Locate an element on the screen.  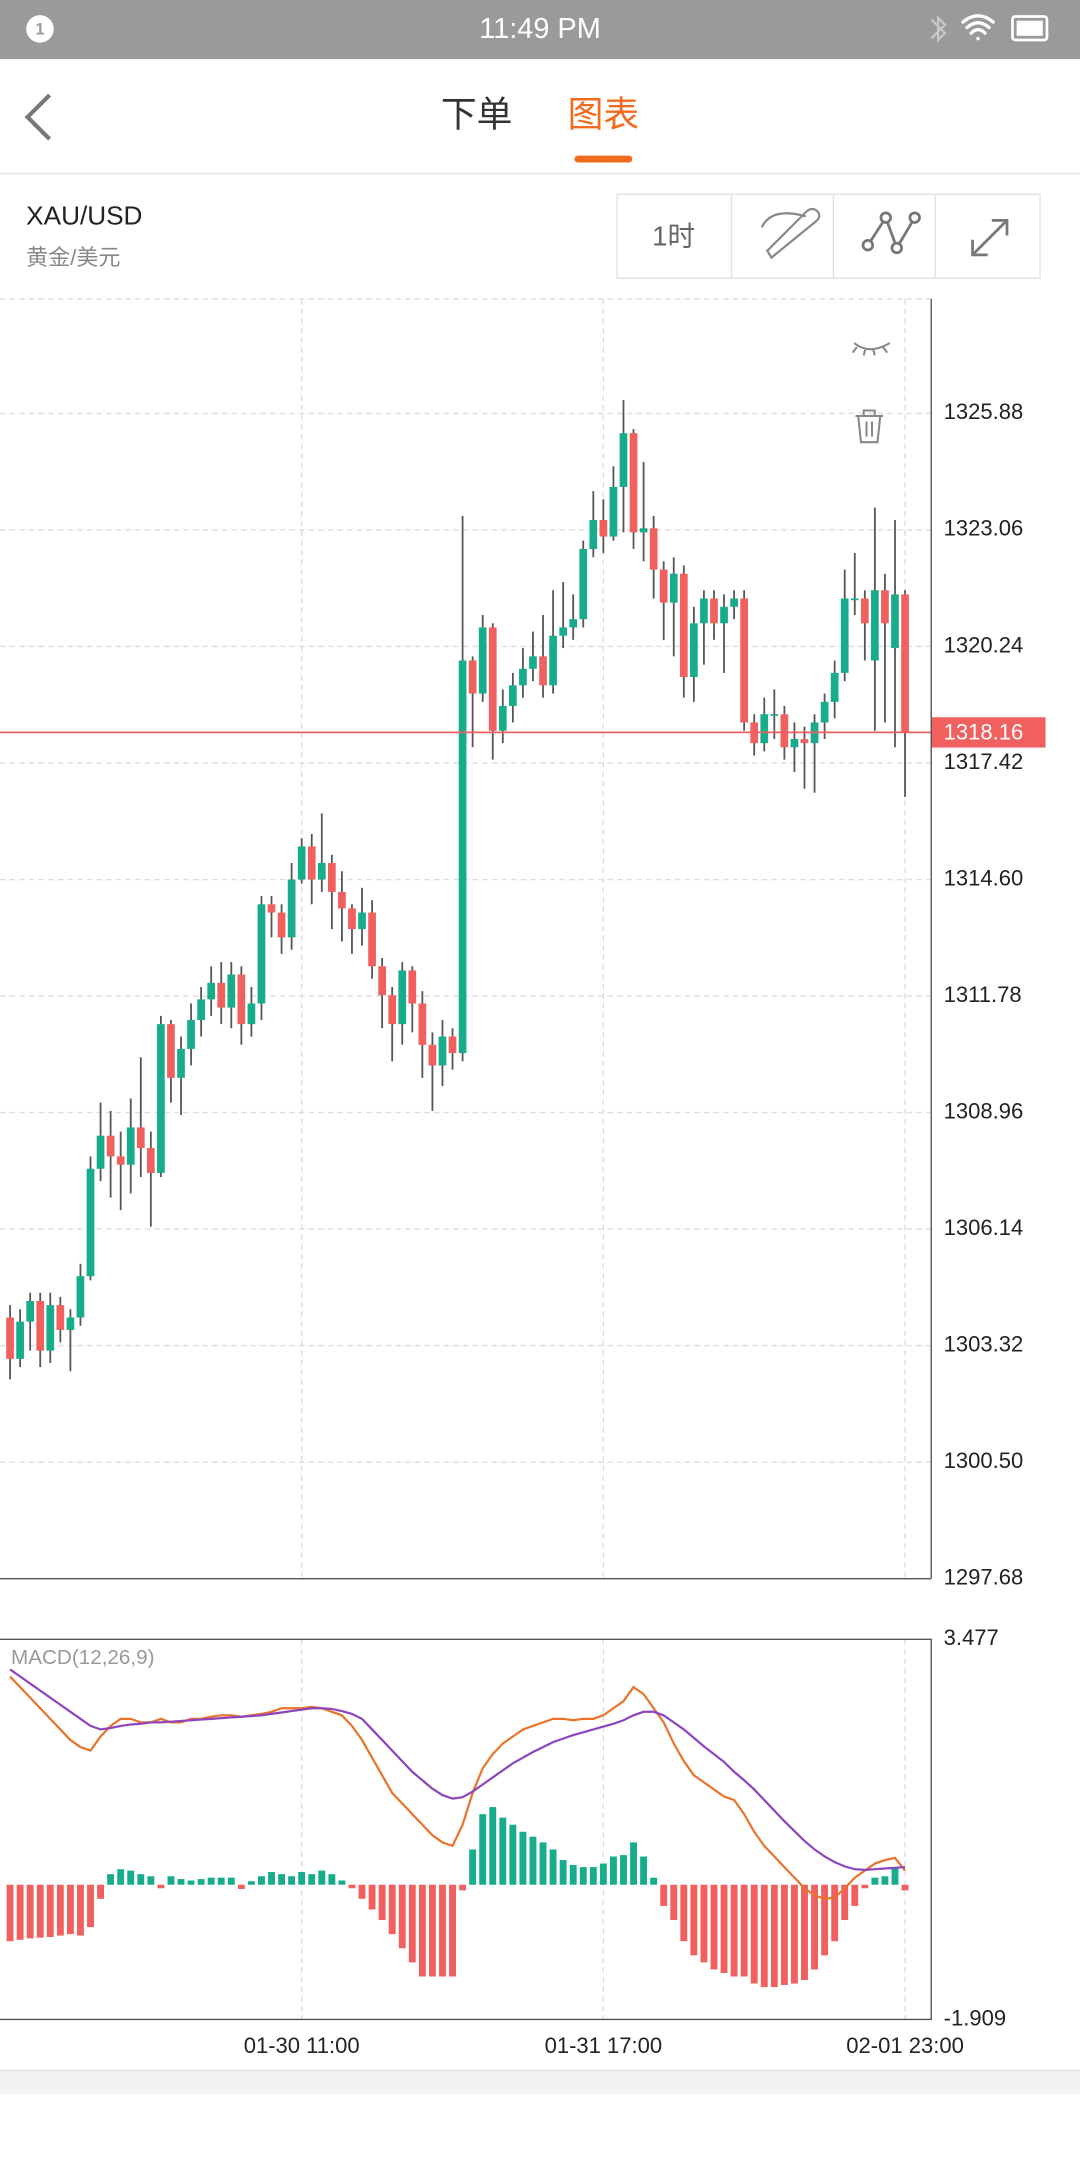
interval-button: 1时 is located at coordinates (673, 236).